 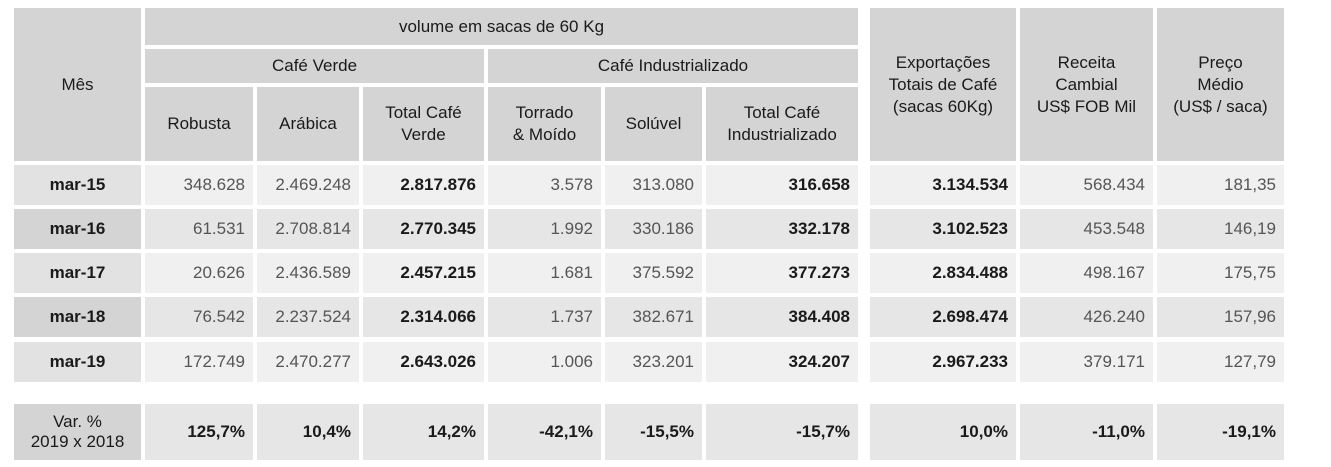 What do you see at coordinates (653, 273) in the screenshot?
I see `cell-soluvel: 375.592` at bounding box center [653, 273].